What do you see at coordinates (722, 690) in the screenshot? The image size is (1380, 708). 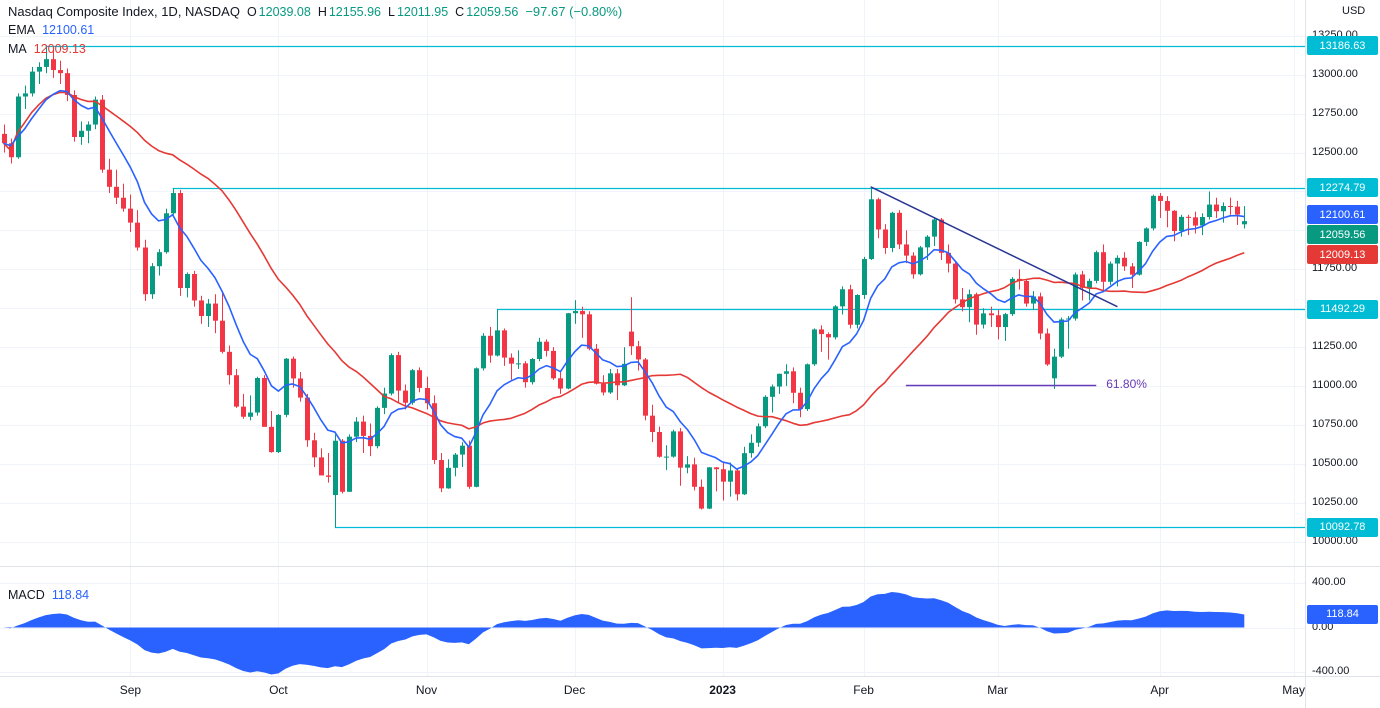 I see `month-label-2023: 2023` at bounding box center [722, 690].